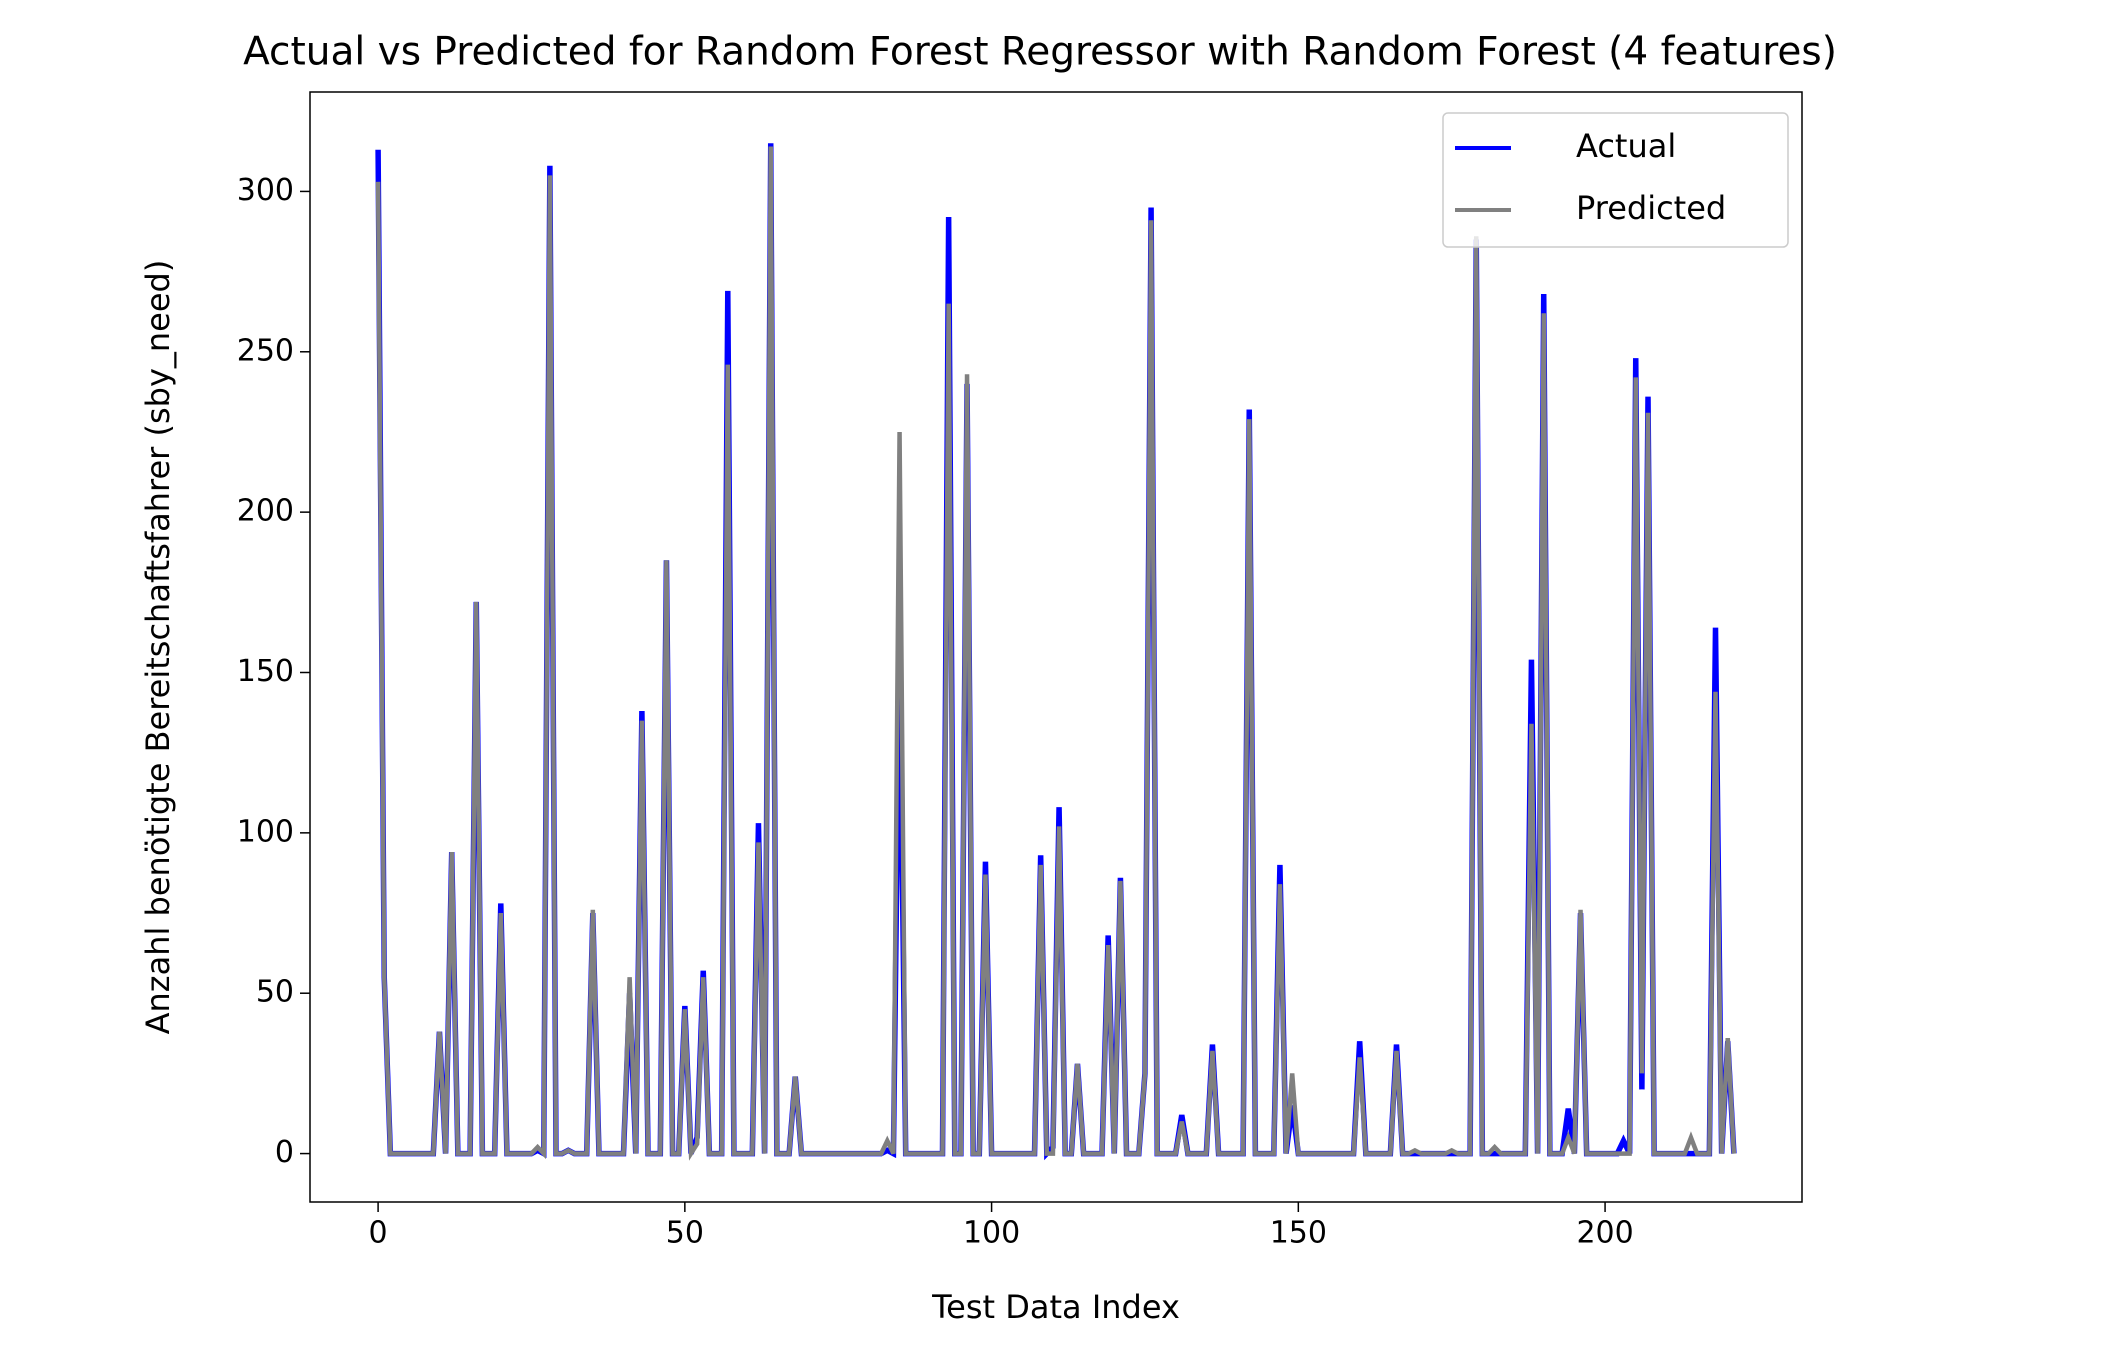 This screenshot has width=2104, height=1357. What do you see at coordinates (265, 831) in the screenshot?
I see `y-tick-label: 100` at bounding box center [265, 831].